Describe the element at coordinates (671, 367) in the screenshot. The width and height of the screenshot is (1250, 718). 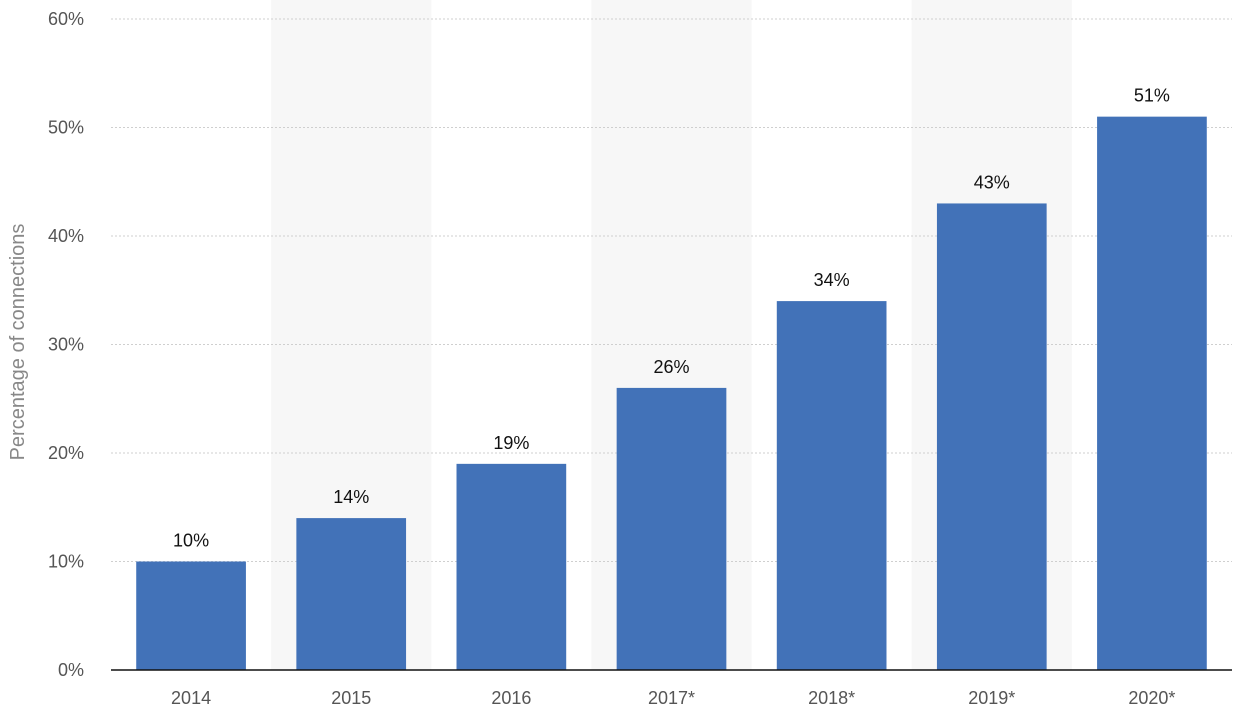
I see `data-label-2017: 26%` at that location.